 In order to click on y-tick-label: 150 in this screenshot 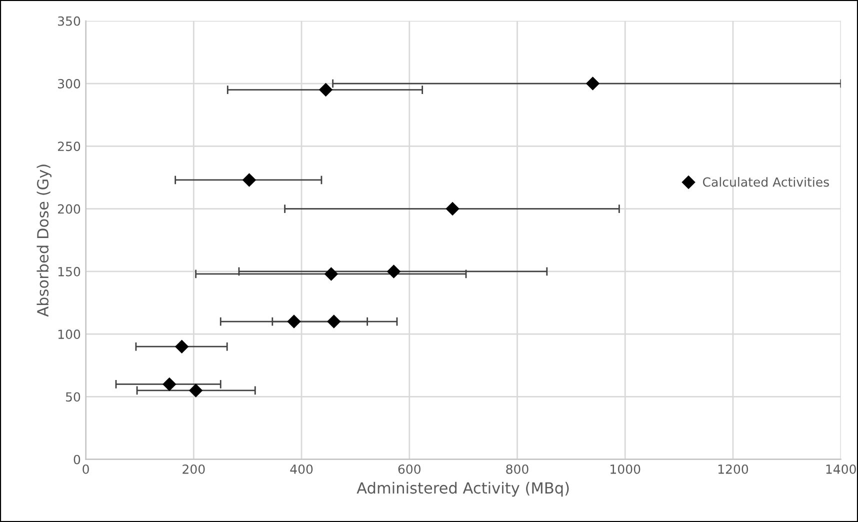, I will do `click(69, 271)`.